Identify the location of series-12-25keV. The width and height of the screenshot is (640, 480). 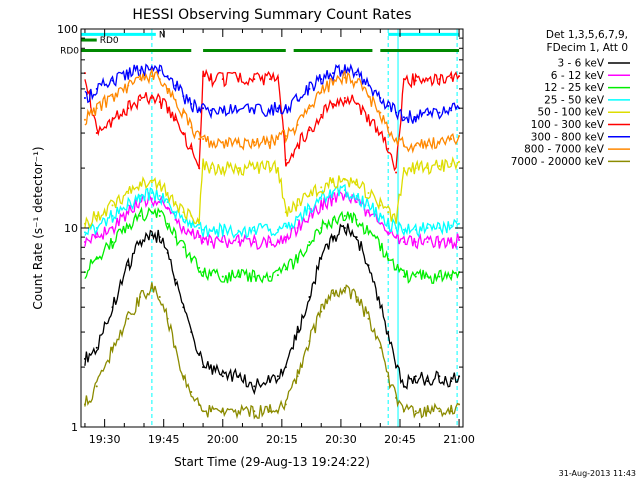
(272, 245).